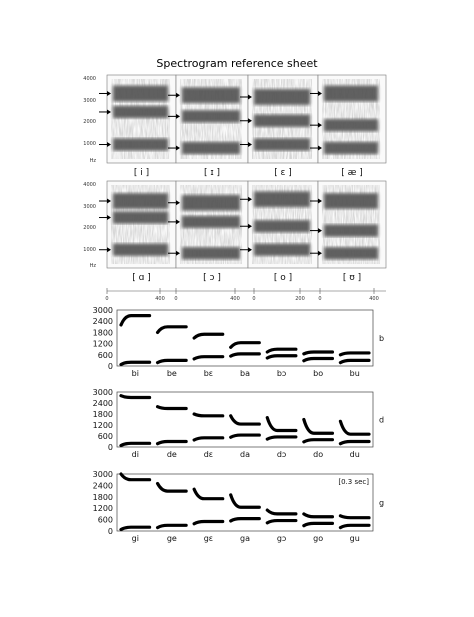 This screenshot has height=617, width=474. I want to click on syllable-label: bu, so click(355, 373).